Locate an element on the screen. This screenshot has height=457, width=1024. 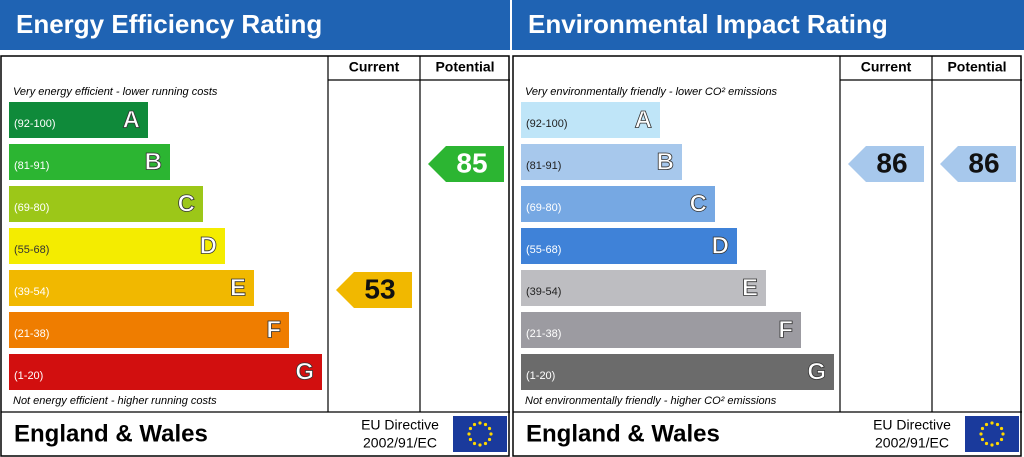
panel-title: Energy Efficiency Rating is located at coordinates (169, 24).